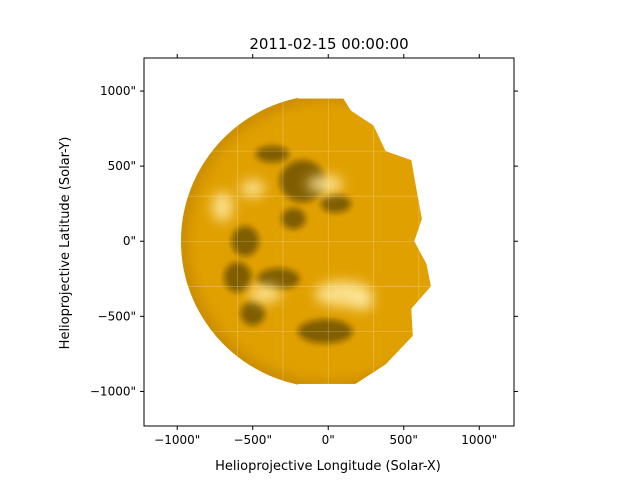  Describe the element at coordinates (122, 166) in the screenshot. I see `y-tick-label: 500"` at that location.